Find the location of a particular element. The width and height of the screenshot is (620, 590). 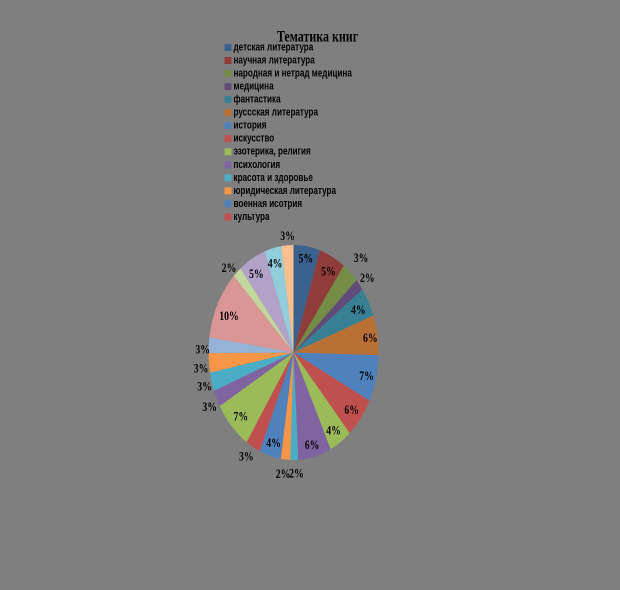

svg-text: руссская литература is located at coordinates (276, 113).